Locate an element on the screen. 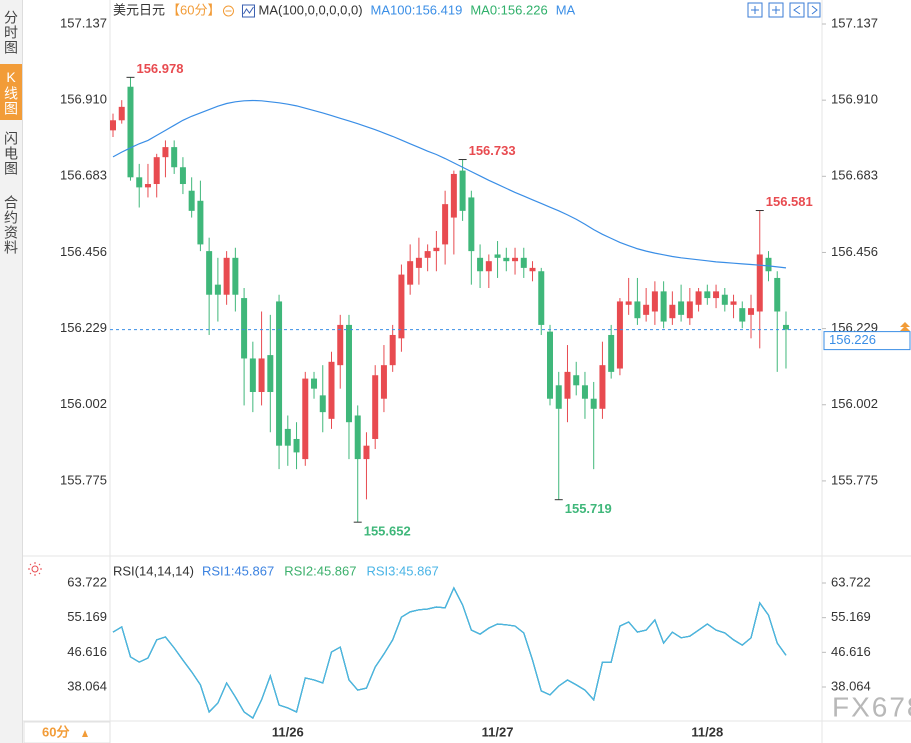  extreme-label: 155.652 is located at coordinates (387, 531).